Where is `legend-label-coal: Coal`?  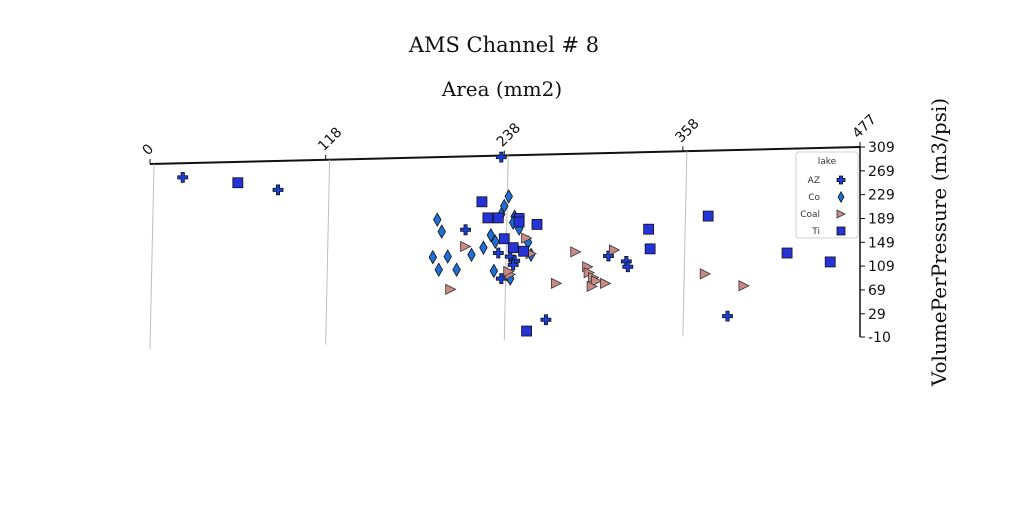
legend-label-coal: Coal is located at coordinates (810, 215).